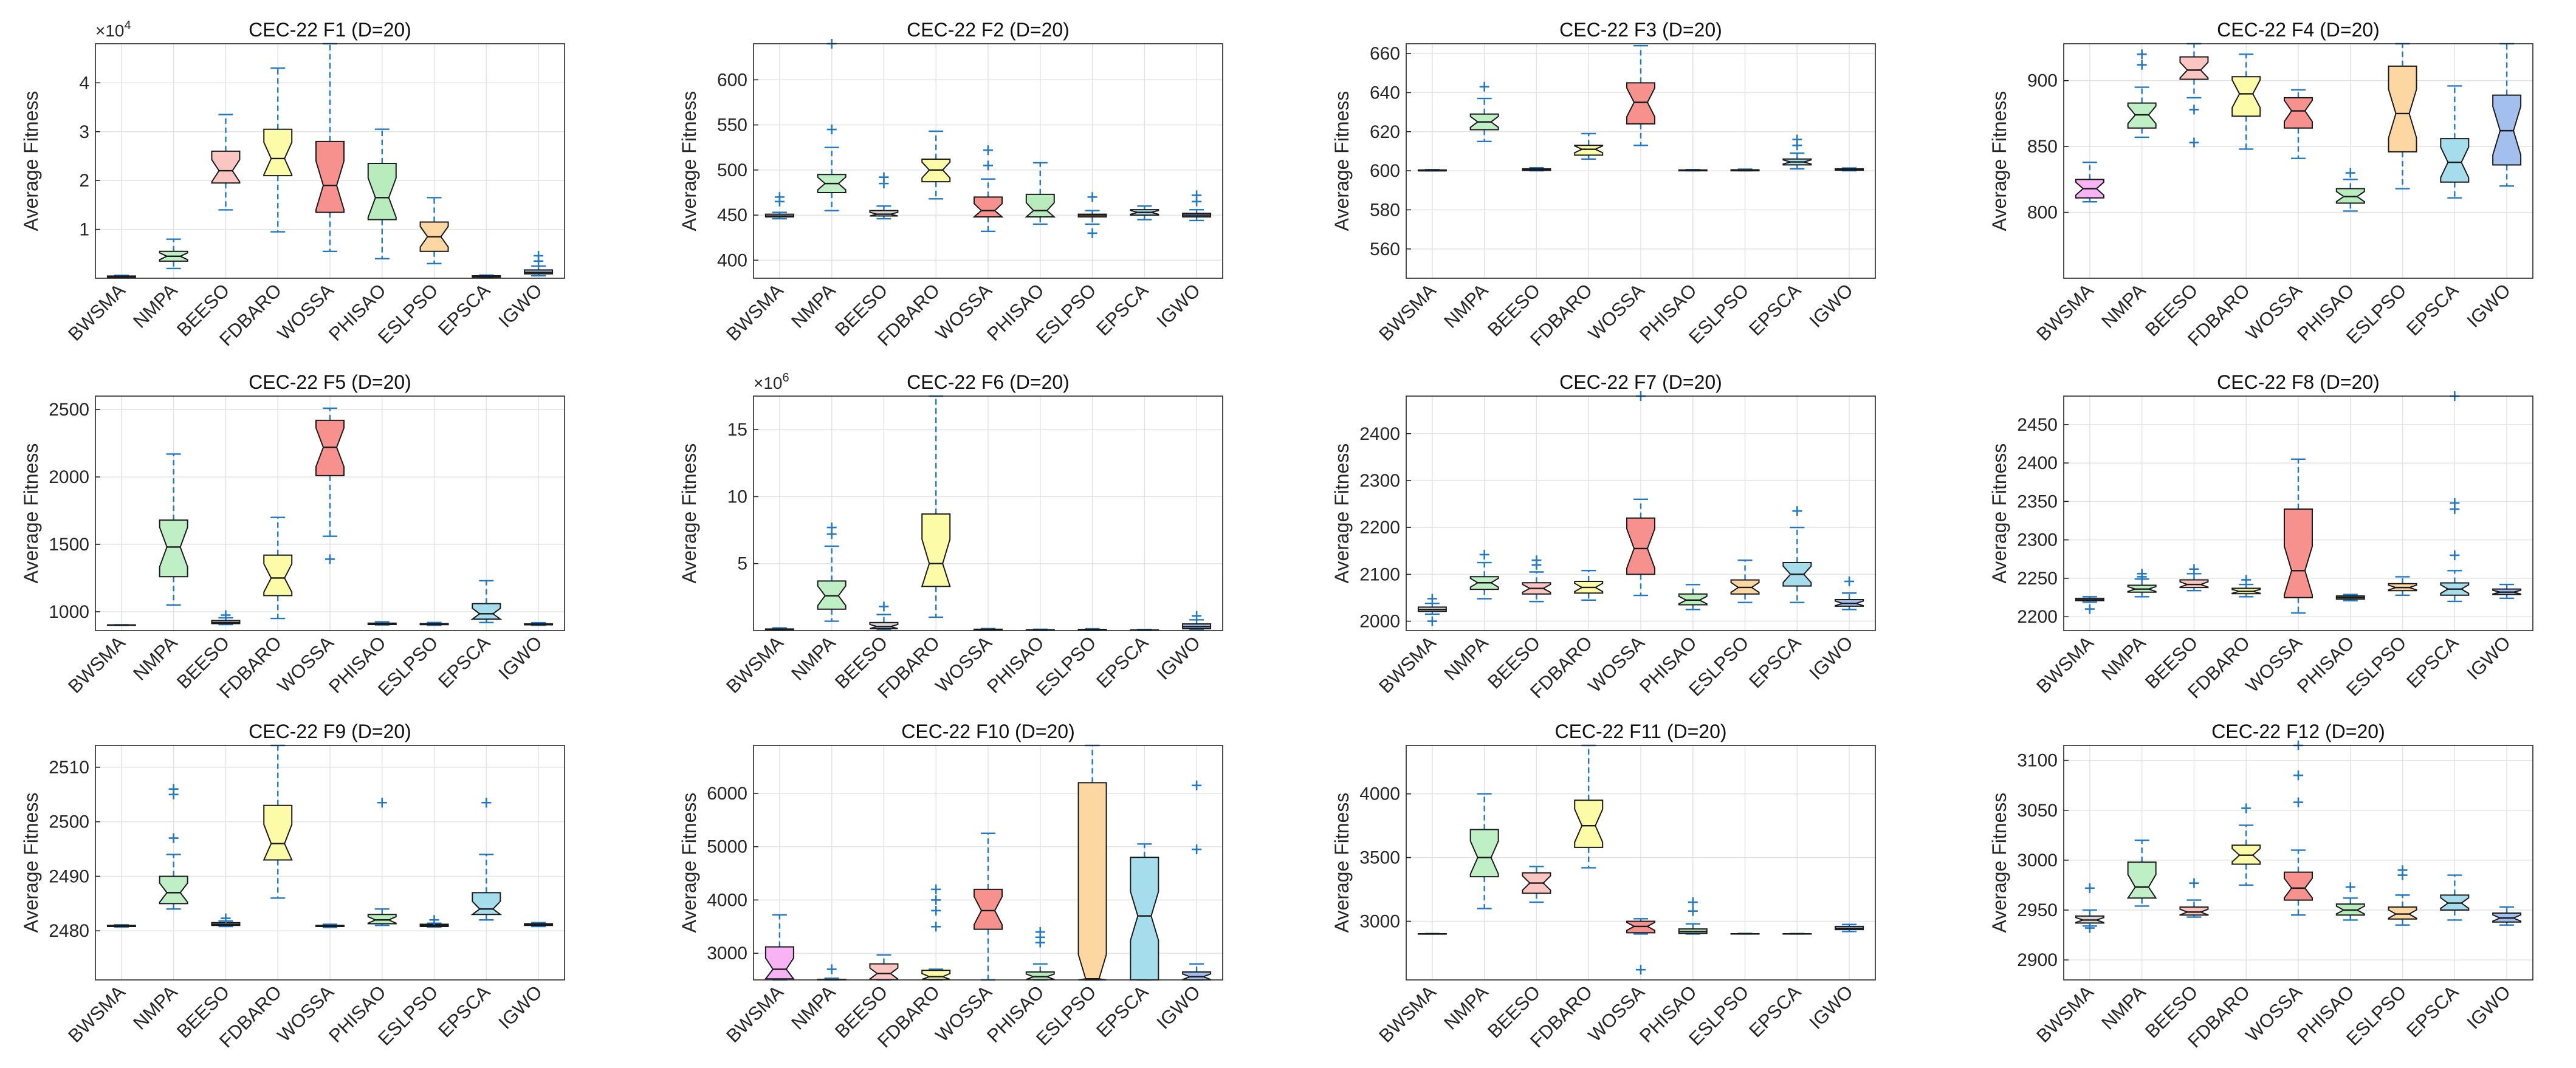 This screenshot has width=2576, height=1068. What do you see at coordinates (69, 545) in the screenshot?
I see `y-tick-label: 1500` at bounding box center [69, 545].